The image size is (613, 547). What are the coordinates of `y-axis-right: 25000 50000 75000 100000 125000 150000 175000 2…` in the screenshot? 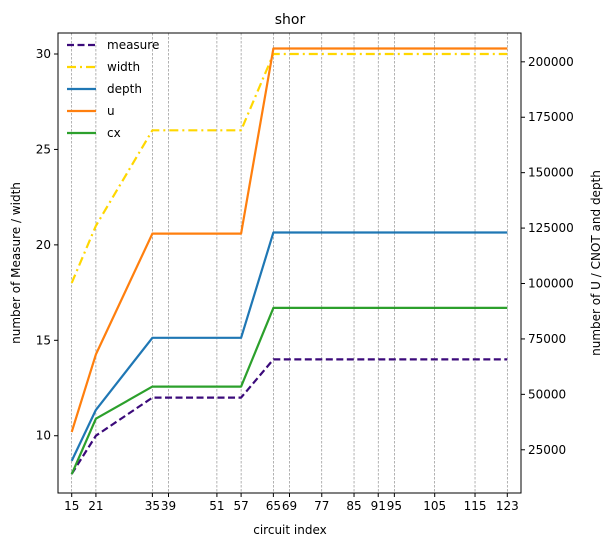 It's located at (547, 256).